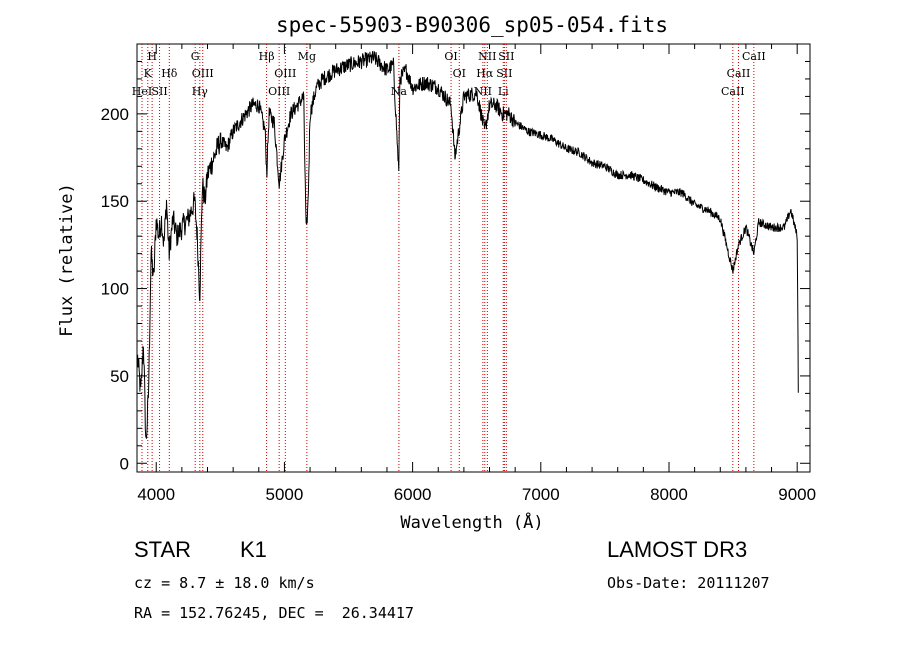 The width and height of the screenshot is (900, 649). I want to click on y-tick-label: 50, so click(119, 376).